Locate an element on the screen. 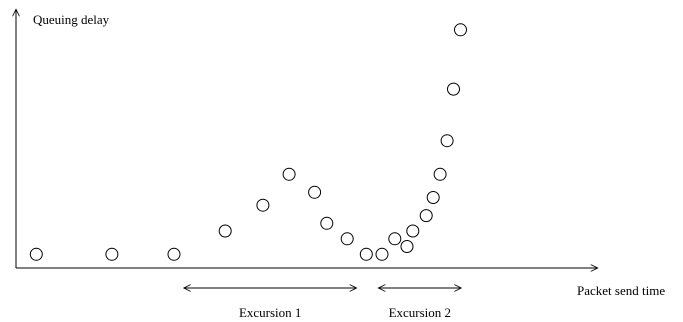 This screenshot has width=683, height=322. x-axis-label: Packet send time is located at coordinates (621, 290).